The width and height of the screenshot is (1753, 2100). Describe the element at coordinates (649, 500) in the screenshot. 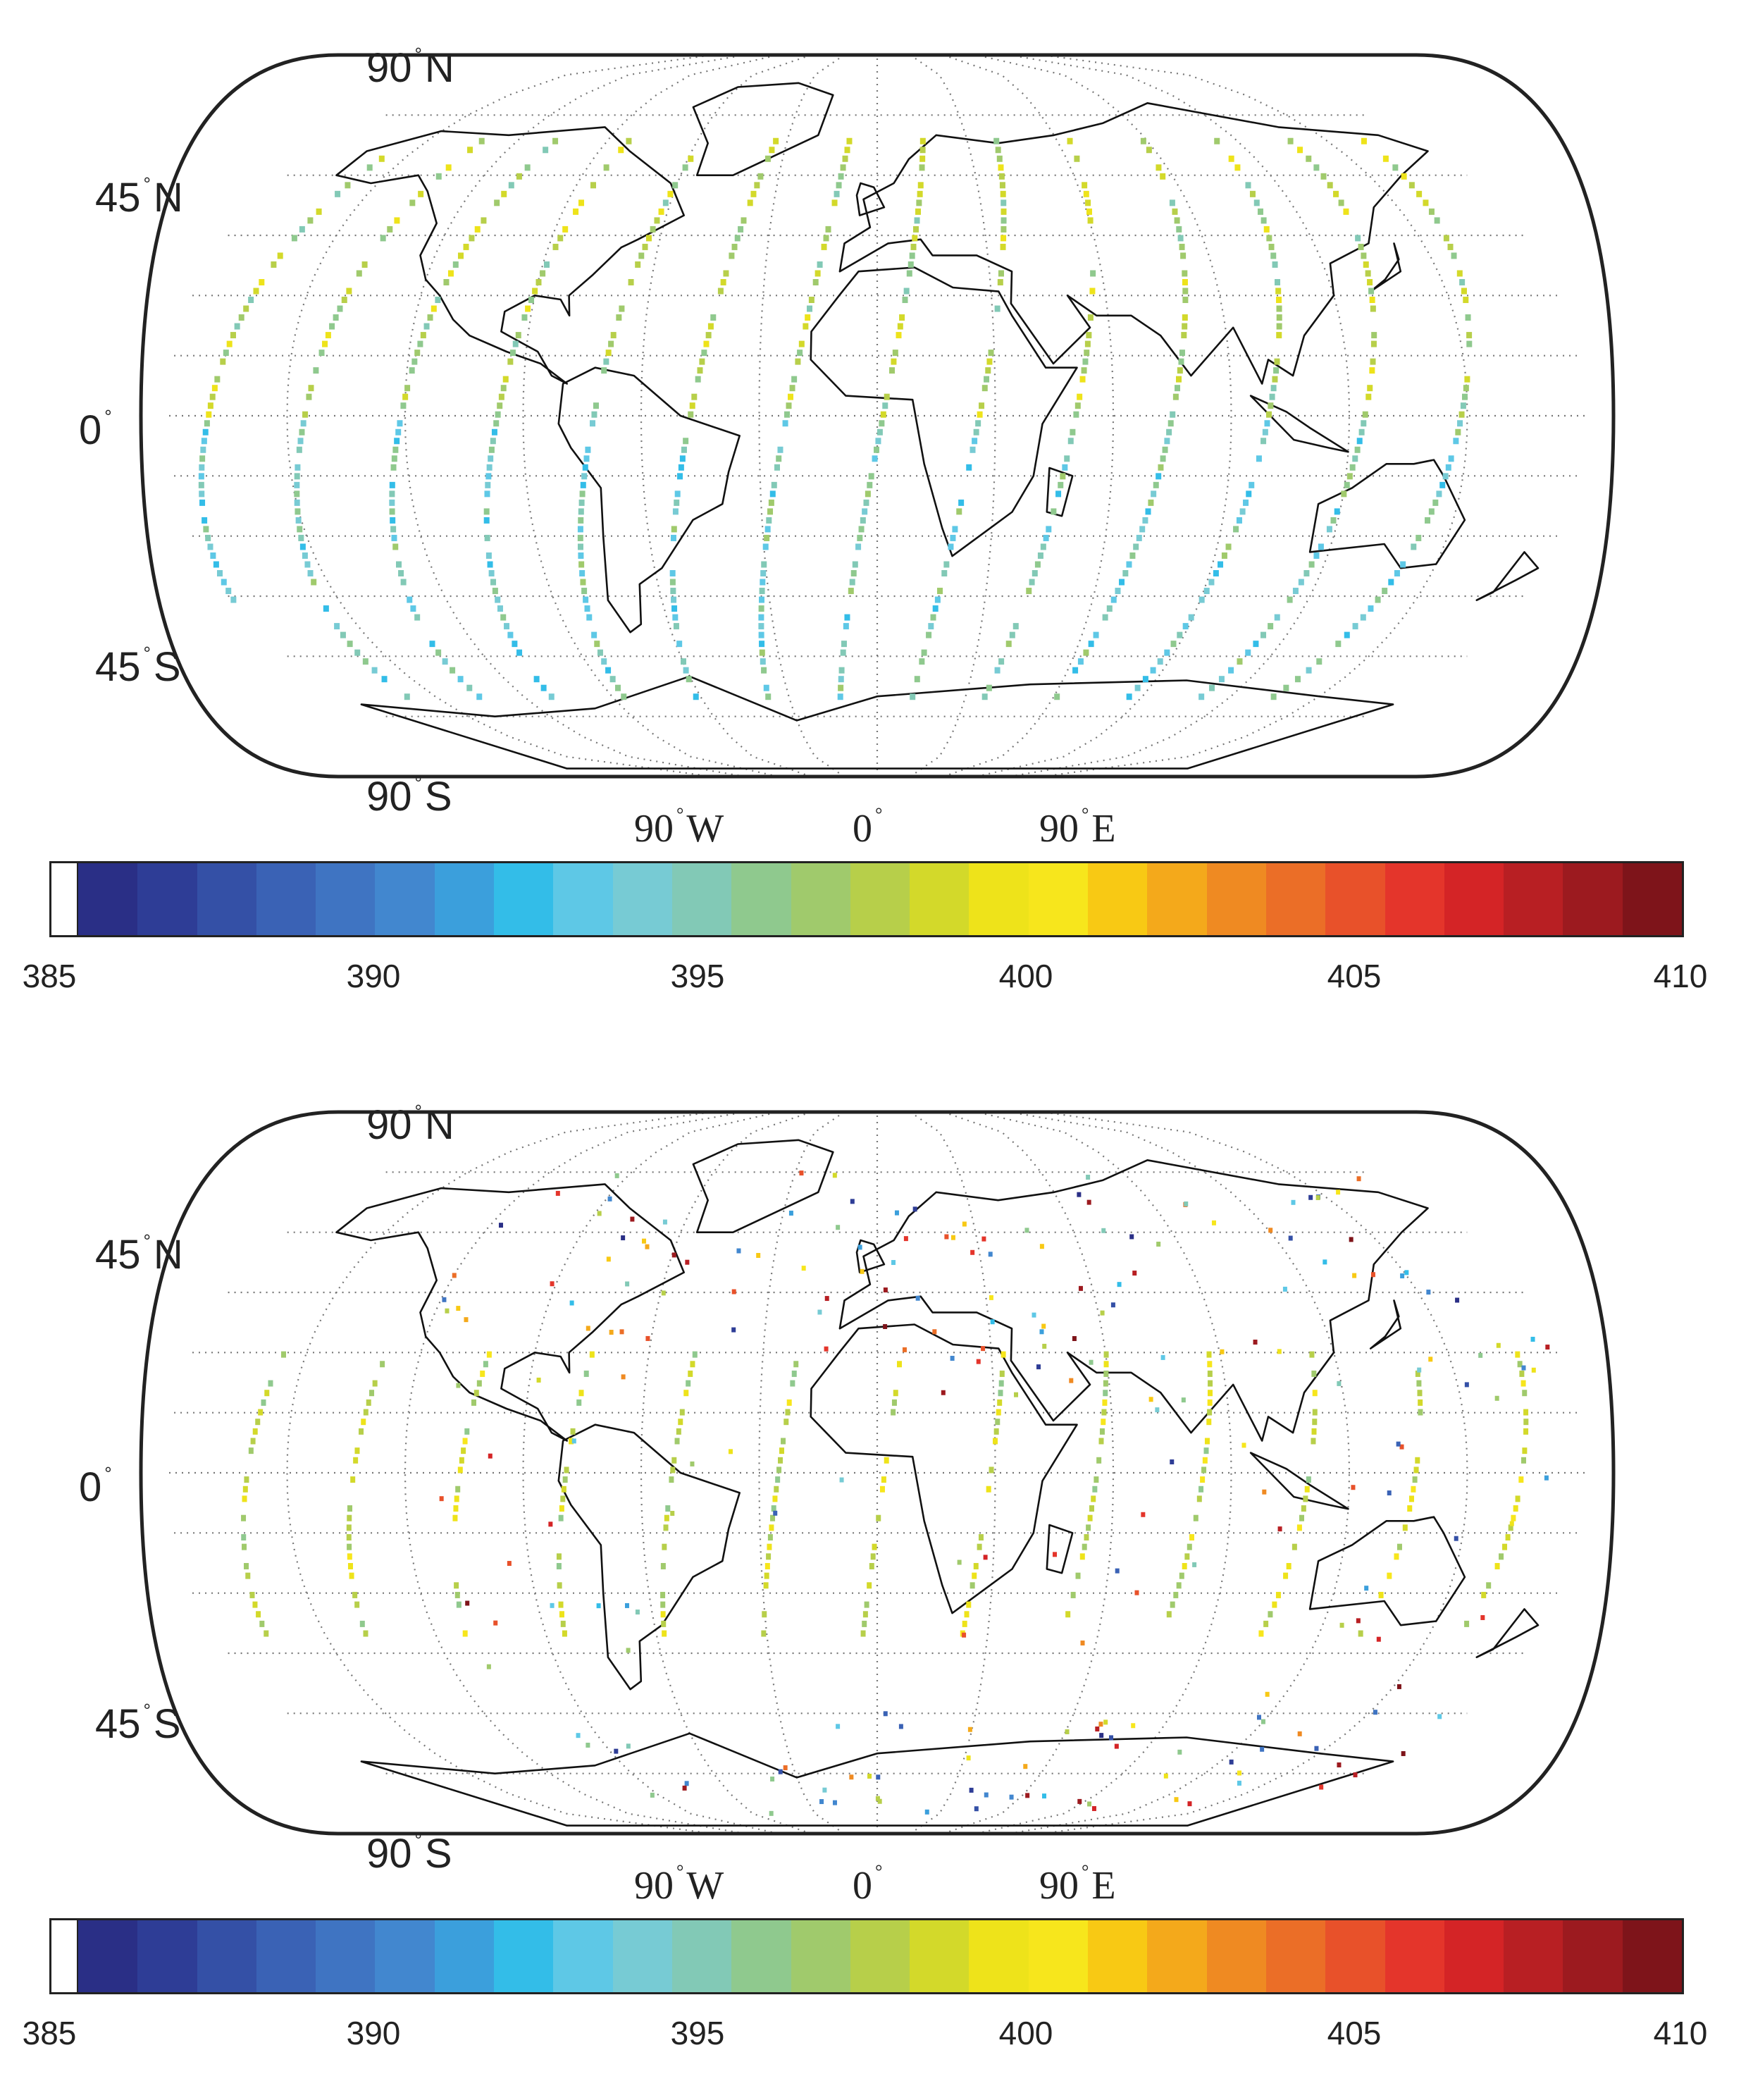

I see `coastline-south-america` at that location.